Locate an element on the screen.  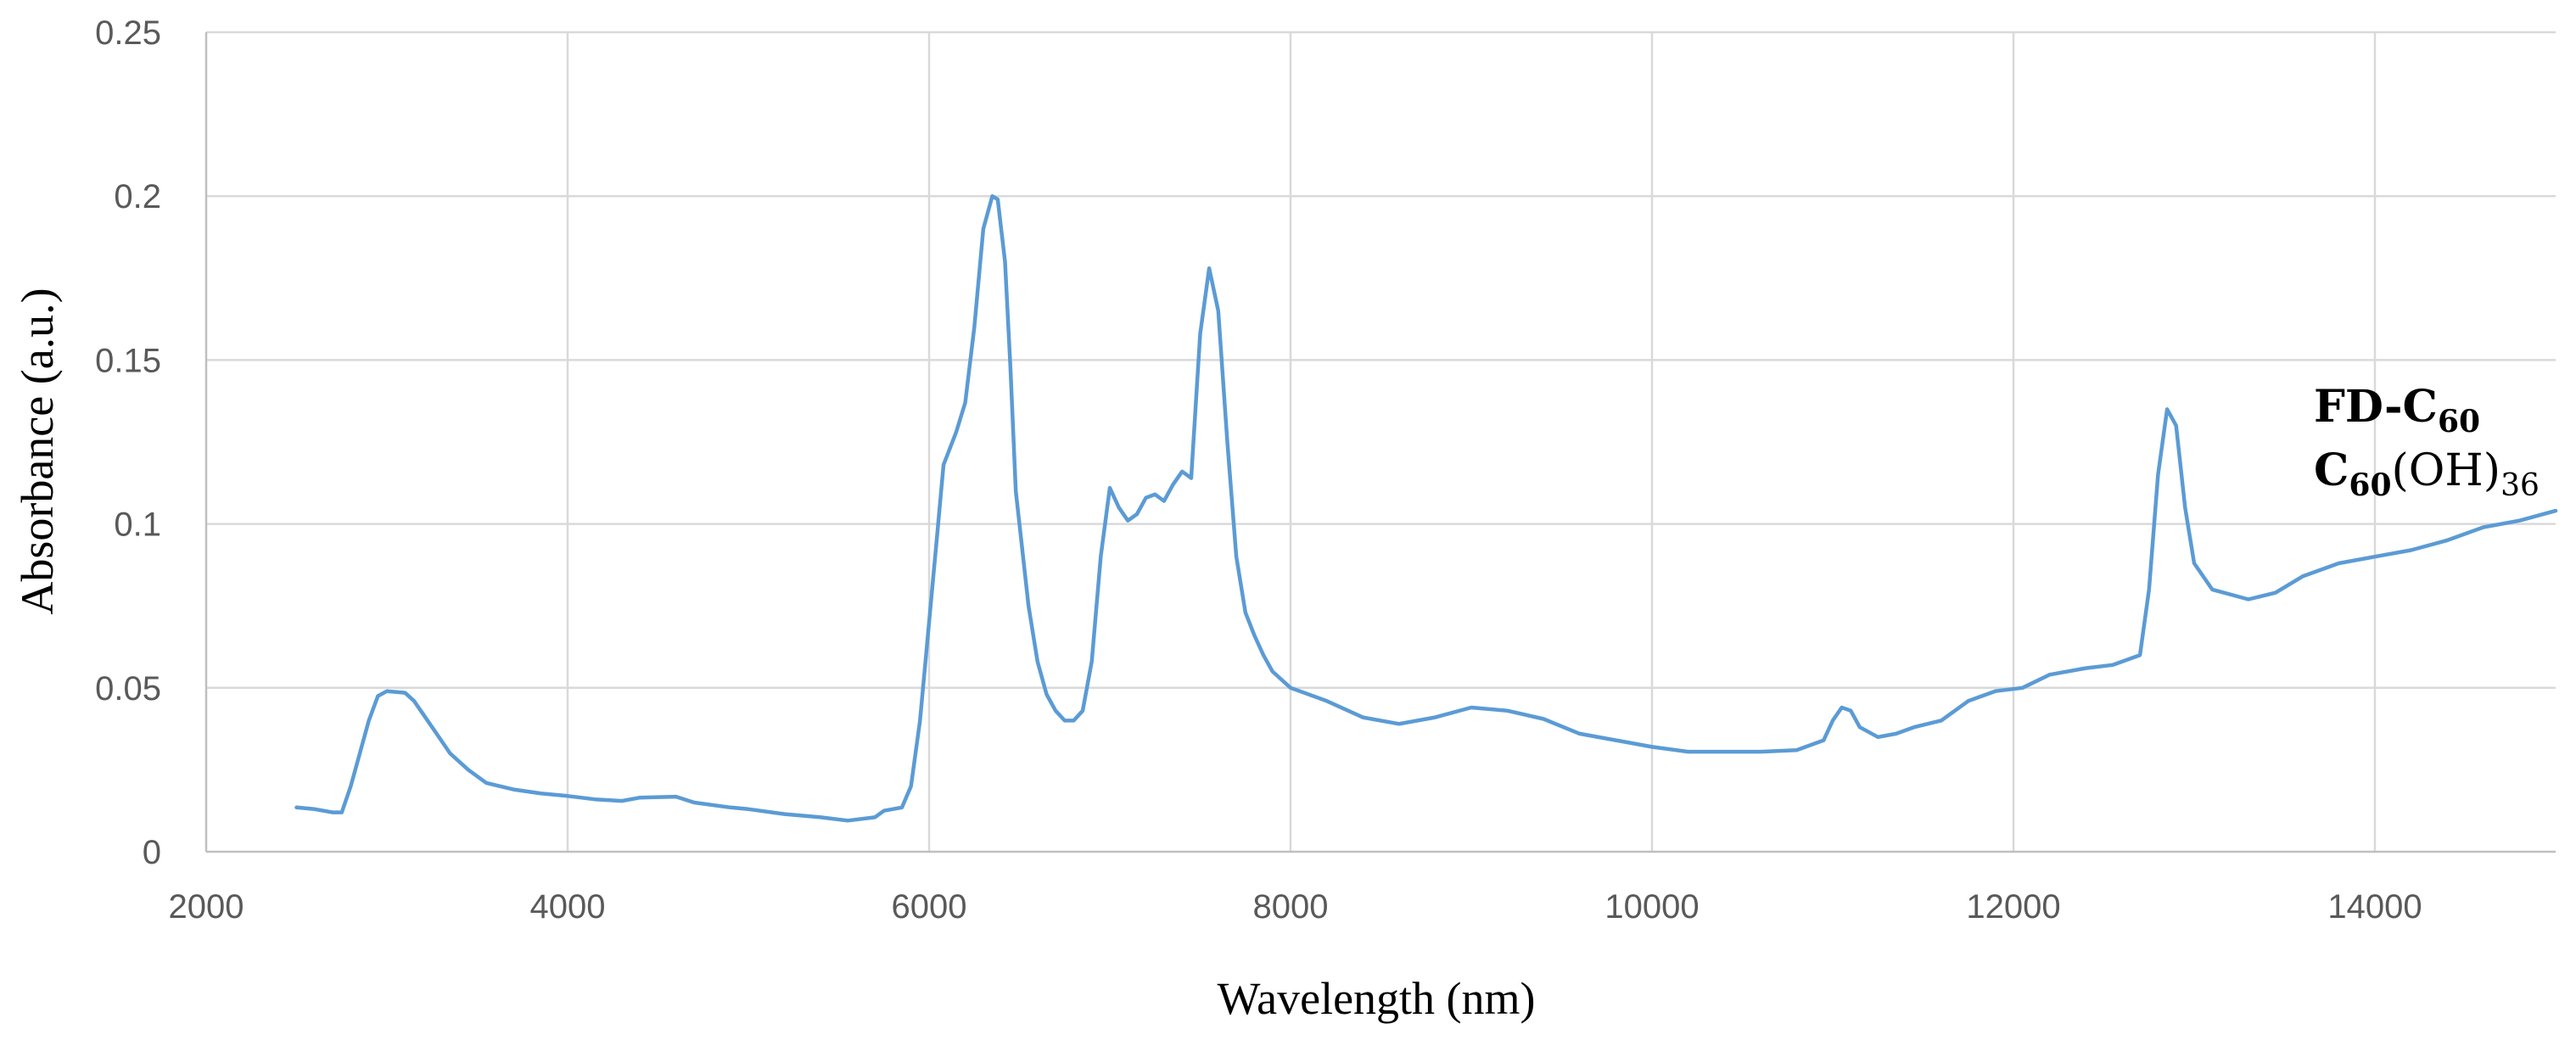
annotation-line2-group-subscript: 36 is located at coordinates (2520, 485).